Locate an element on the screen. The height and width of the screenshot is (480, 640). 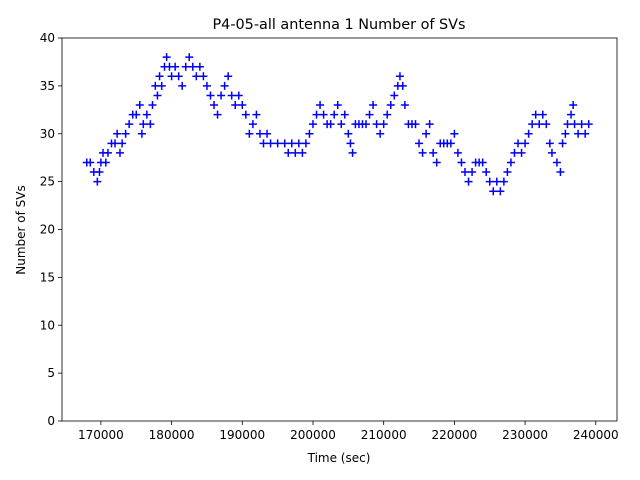
y-tick-label: 0 is located at coordinates (51, 421).